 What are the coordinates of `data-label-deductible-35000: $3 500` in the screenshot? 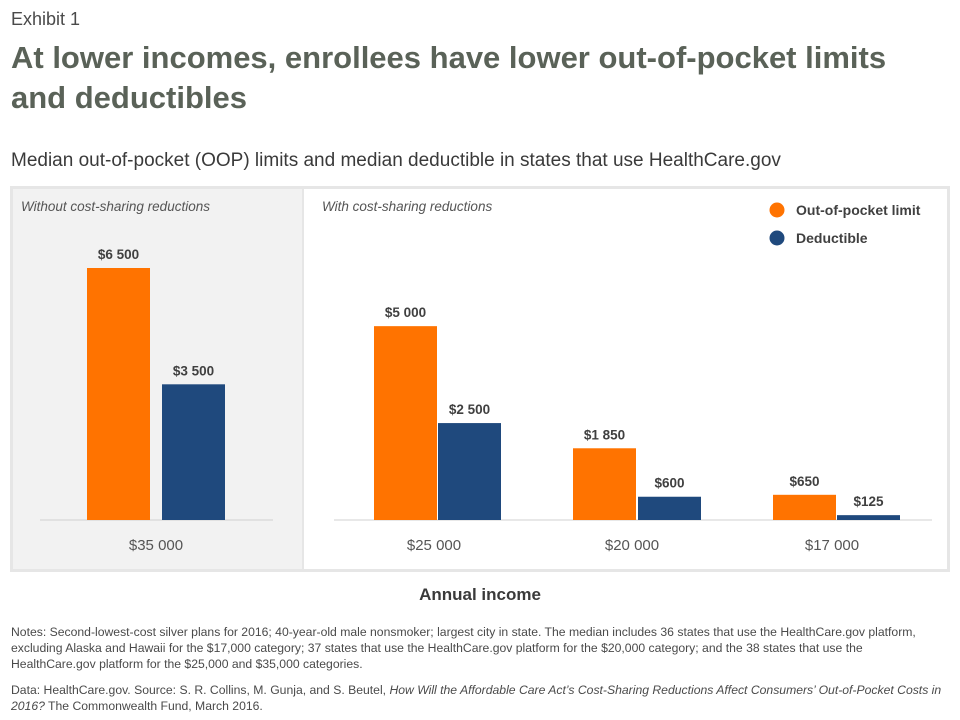 It's located at (193, 370).